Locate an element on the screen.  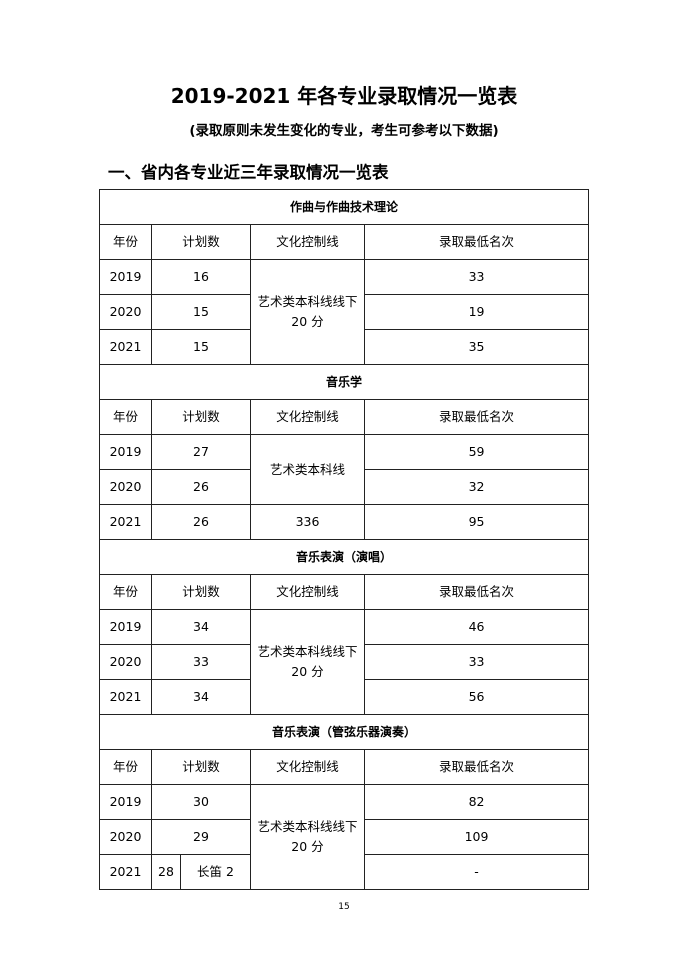
plan-cell: 33 is located at coordinates (201, 662).